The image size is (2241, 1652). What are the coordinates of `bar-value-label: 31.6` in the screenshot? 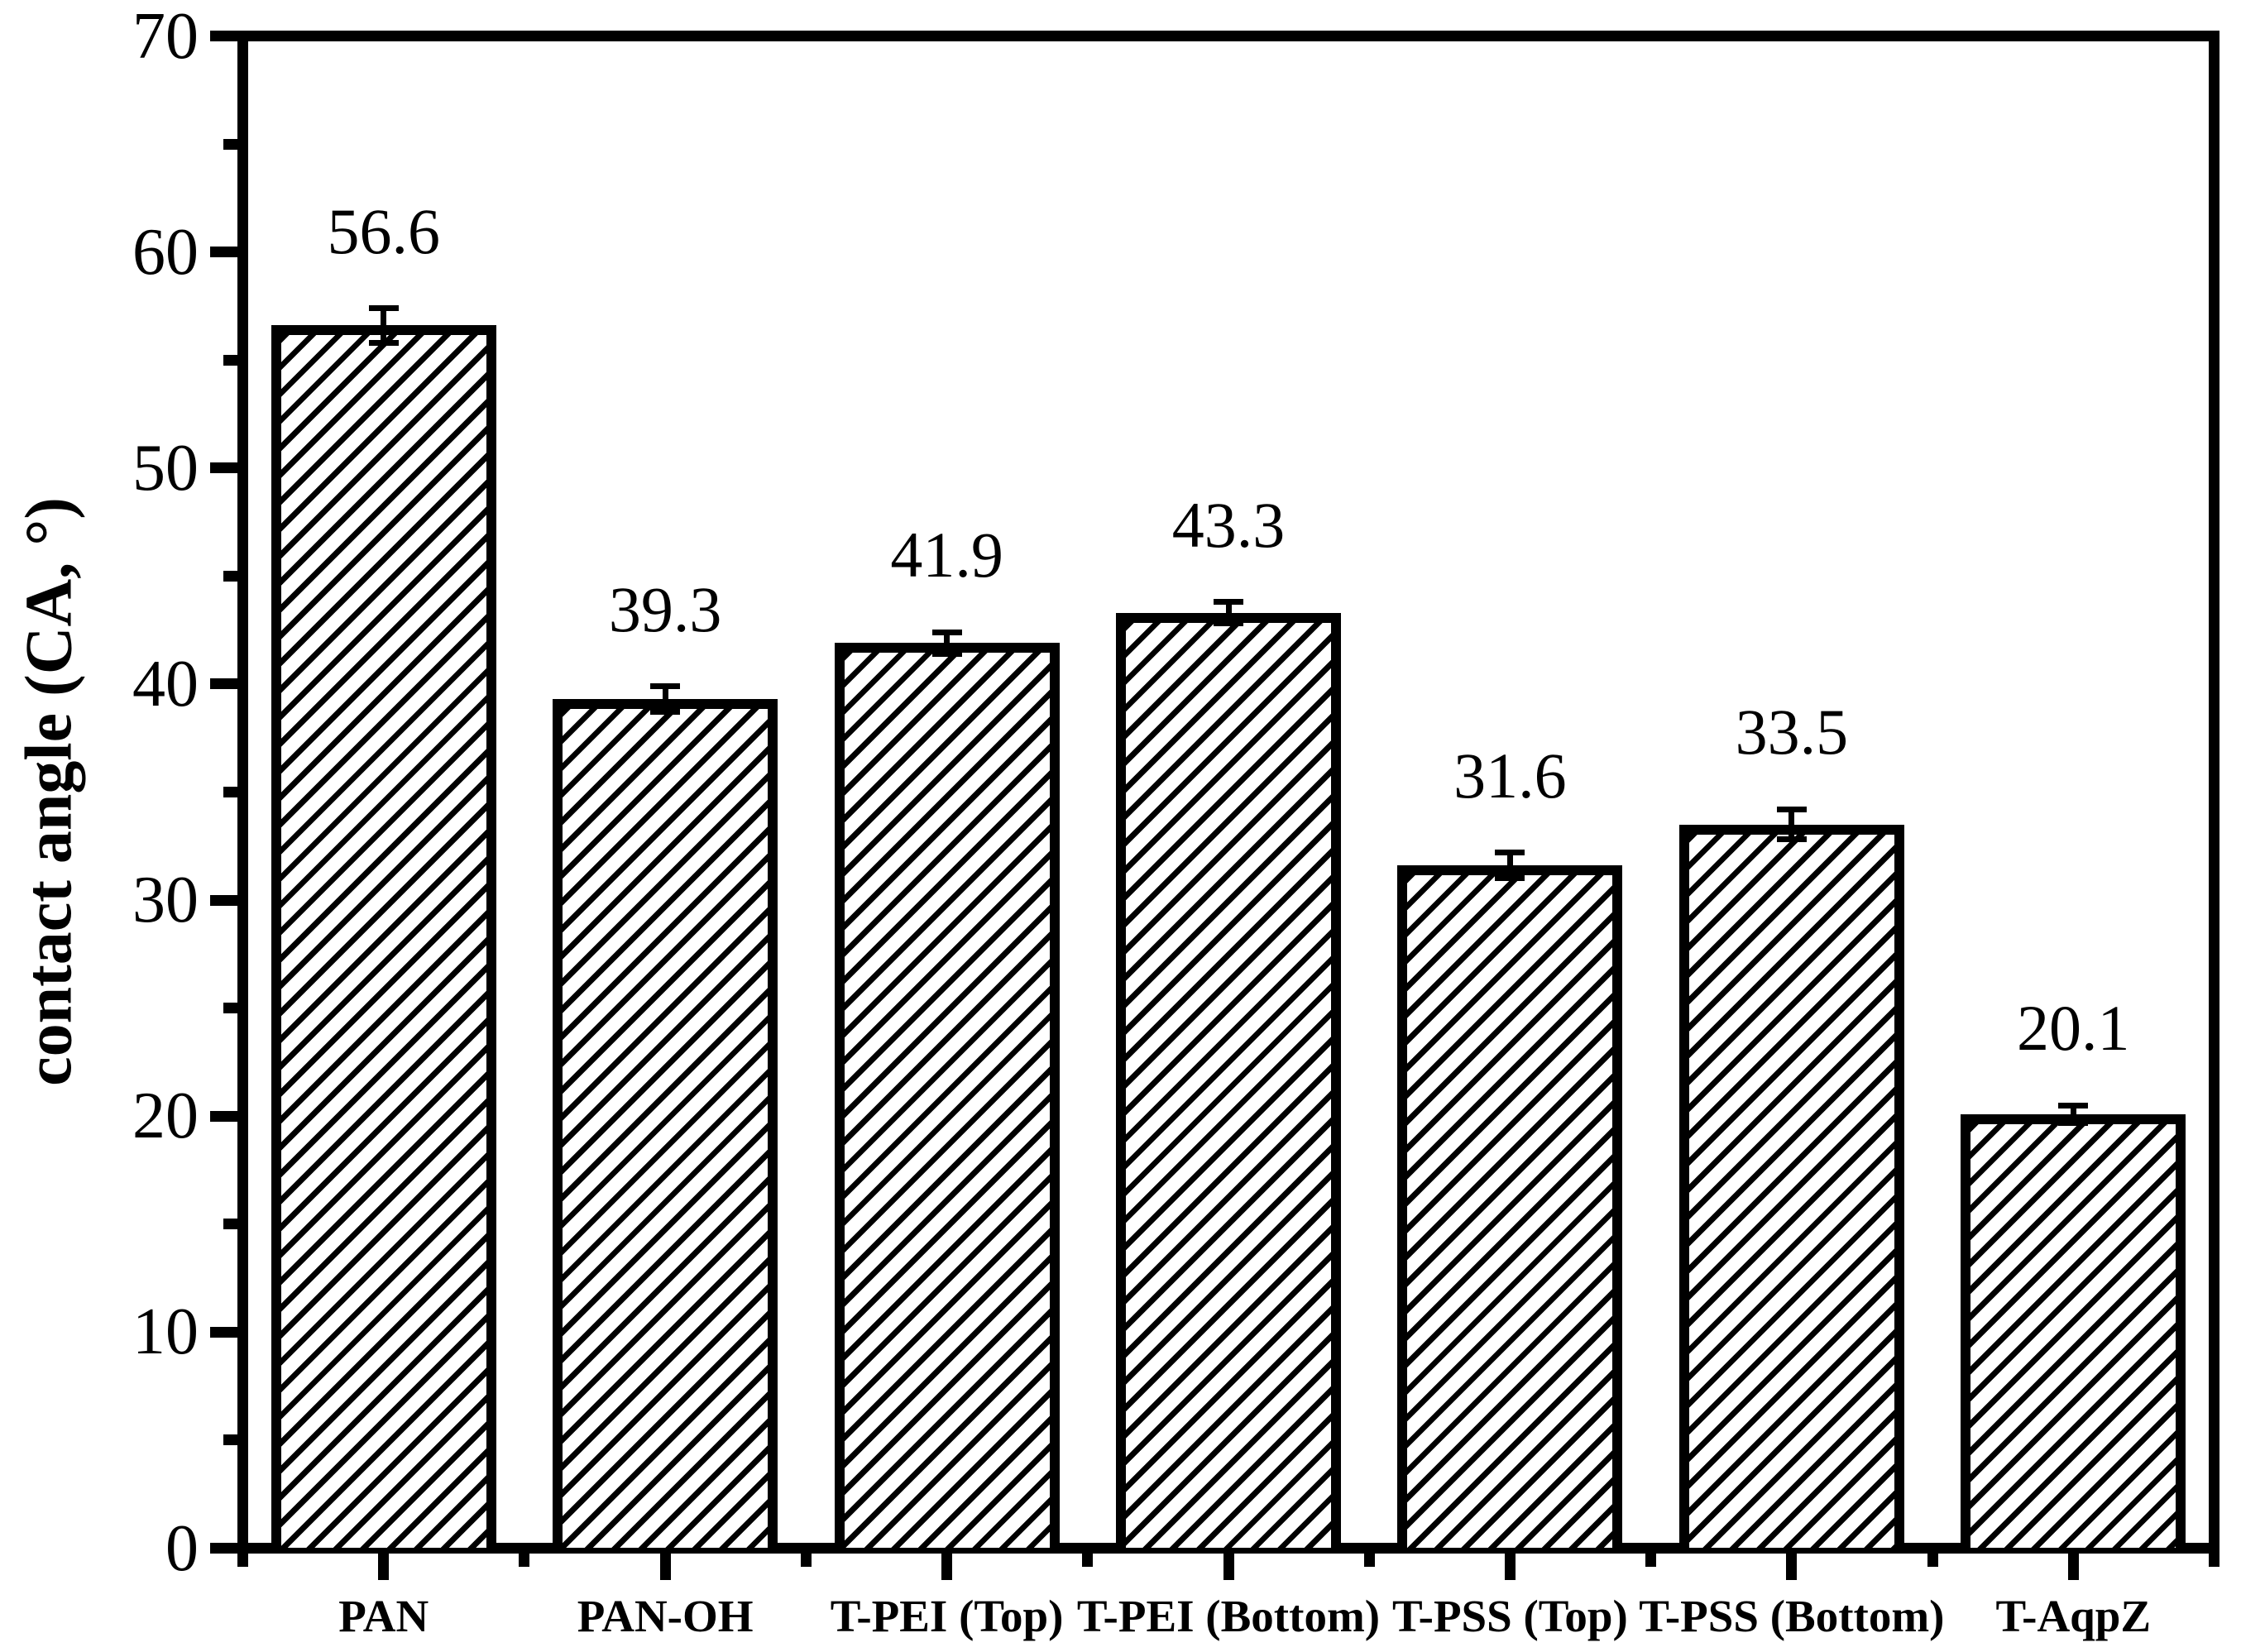 It's located at (1510, 775).